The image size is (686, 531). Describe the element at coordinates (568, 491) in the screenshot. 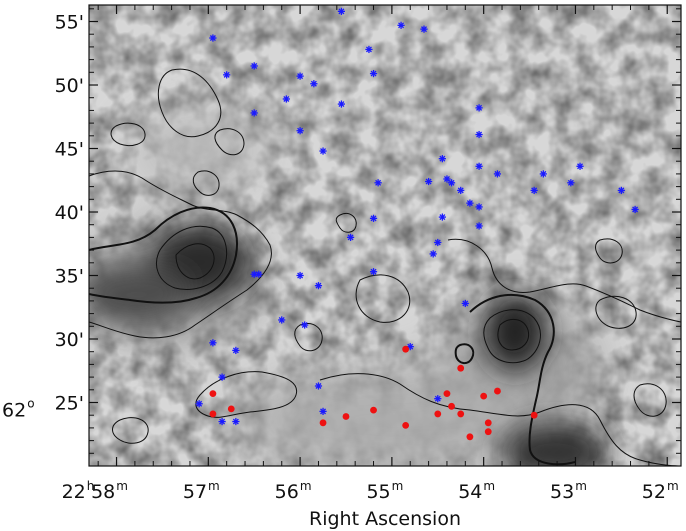

I see `x-tick-label: 53m` at that location.